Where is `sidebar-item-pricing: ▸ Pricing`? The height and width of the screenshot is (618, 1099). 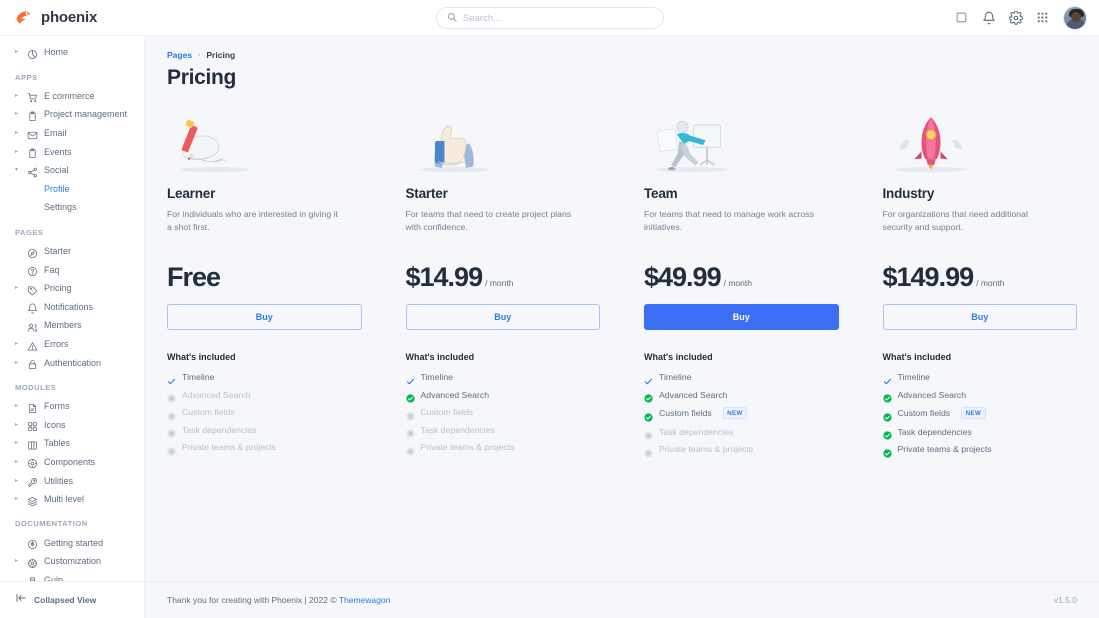 sidebar-item-pricing: ▸ Pricing is located at coordinates (72, 288).